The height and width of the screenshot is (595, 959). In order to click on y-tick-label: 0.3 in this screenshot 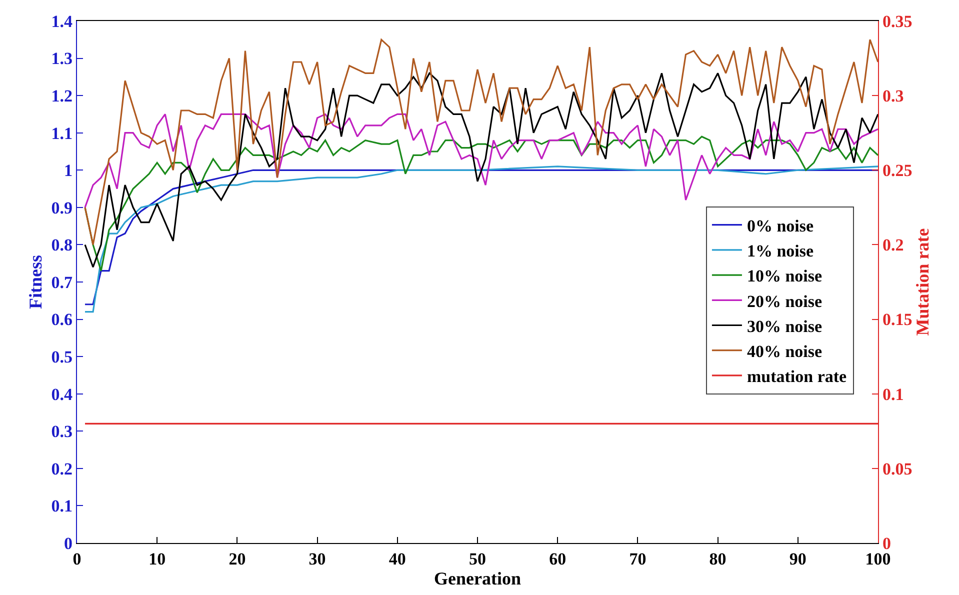, I will do `click(61, 432)`.